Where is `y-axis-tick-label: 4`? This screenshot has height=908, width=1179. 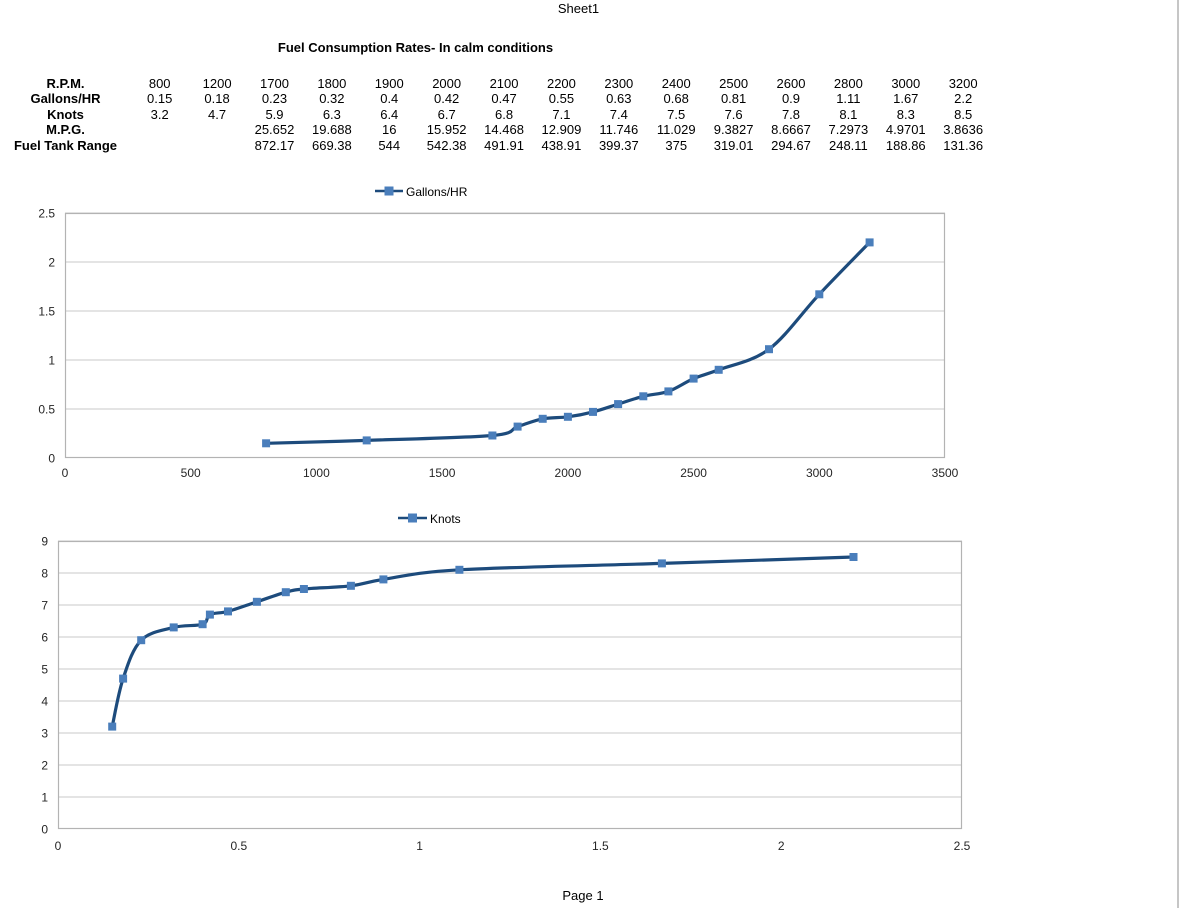 y-axis-tick-label: 4 is located at coordinates (44, 702).